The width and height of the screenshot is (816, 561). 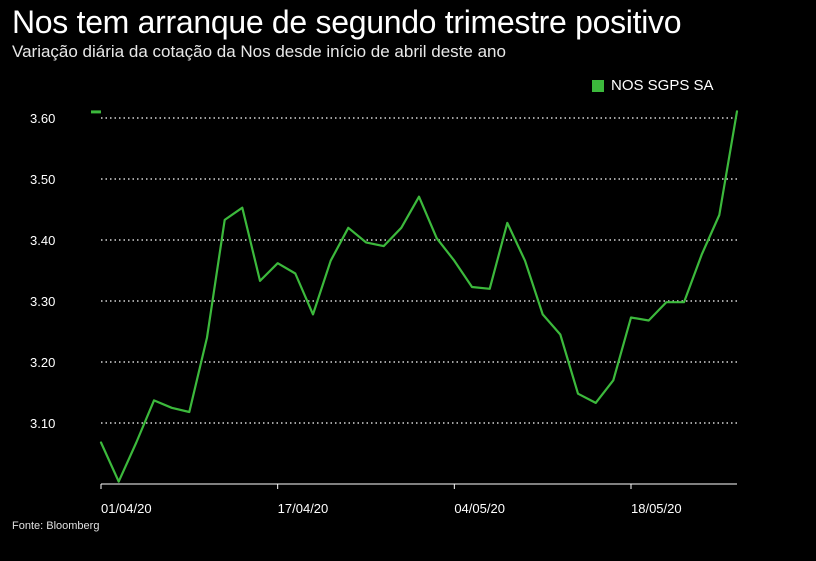 I want to click on source-note: Fonte: Bloomberg, so click(x=56, y=526).